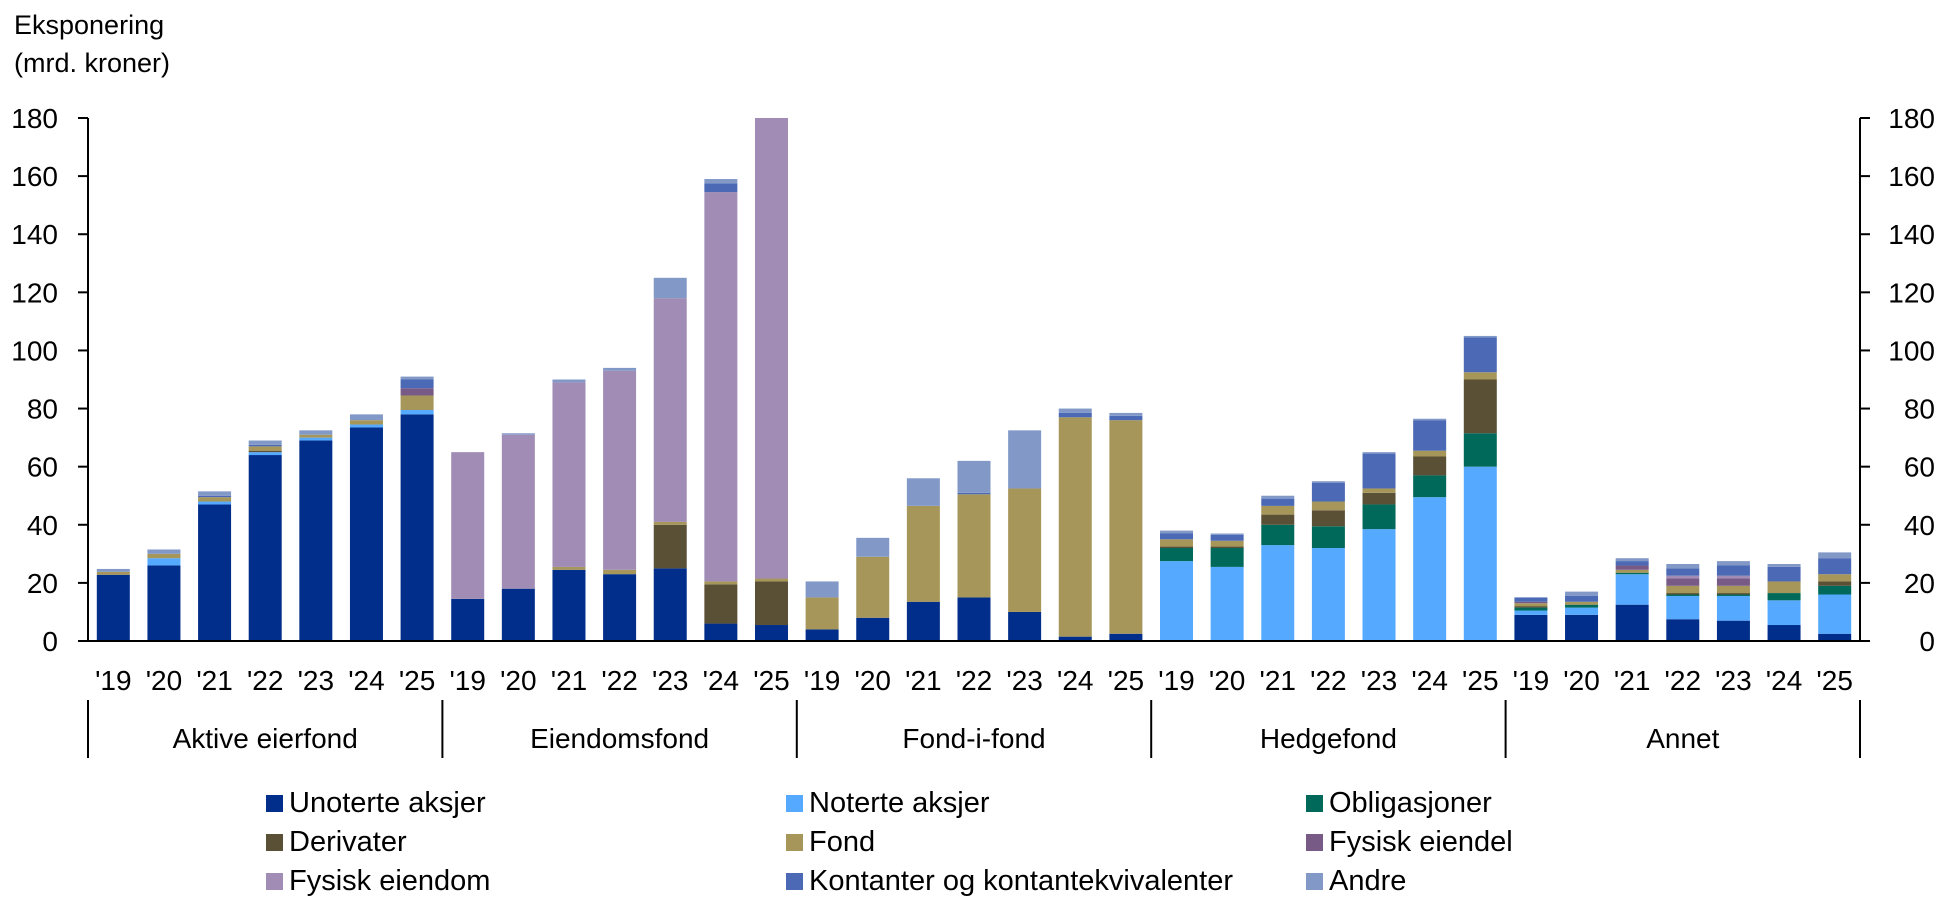 The width and height of the screenshot is (1949, 909). I want to click on legend-label: Kontanter og kontantekvivalenter, so click(1021, 881).